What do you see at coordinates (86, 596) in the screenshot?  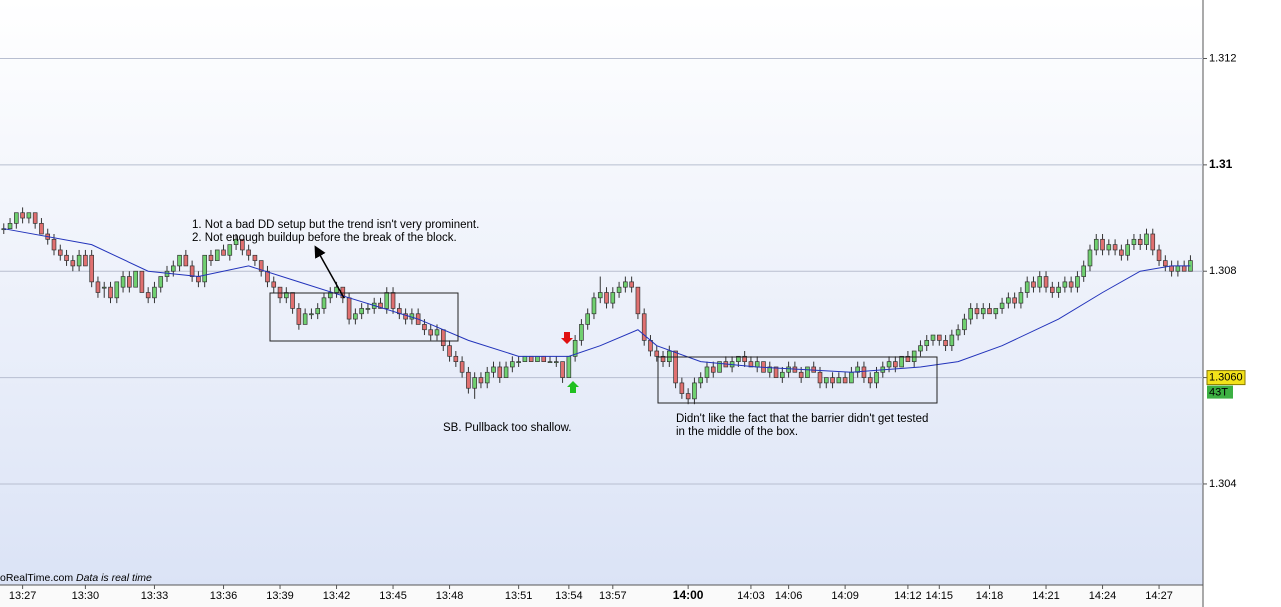 I see `x-tick-label: 13:30` at bounding box center [86, 596].